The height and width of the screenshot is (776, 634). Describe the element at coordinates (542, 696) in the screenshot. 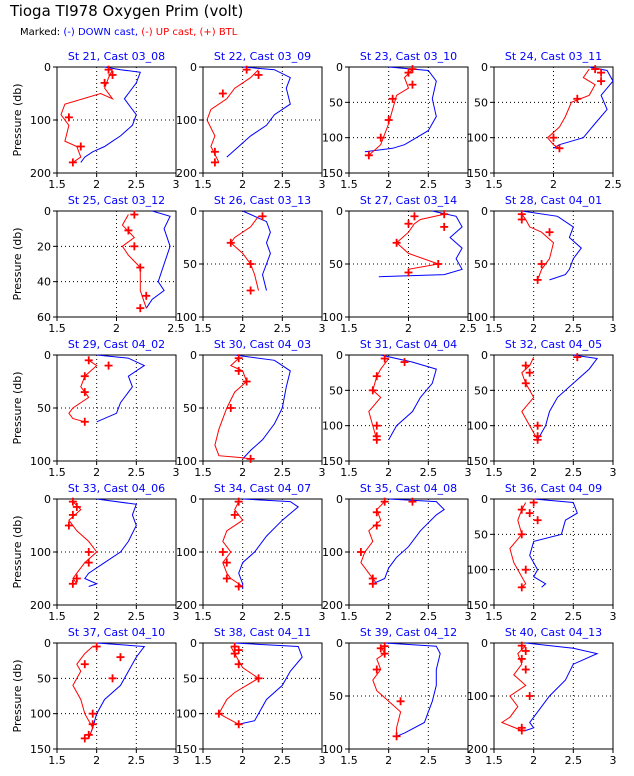

I see `panel-20: St 40, Cast 04_13 1.5 2 2.5 3 0 100 200` at that location.